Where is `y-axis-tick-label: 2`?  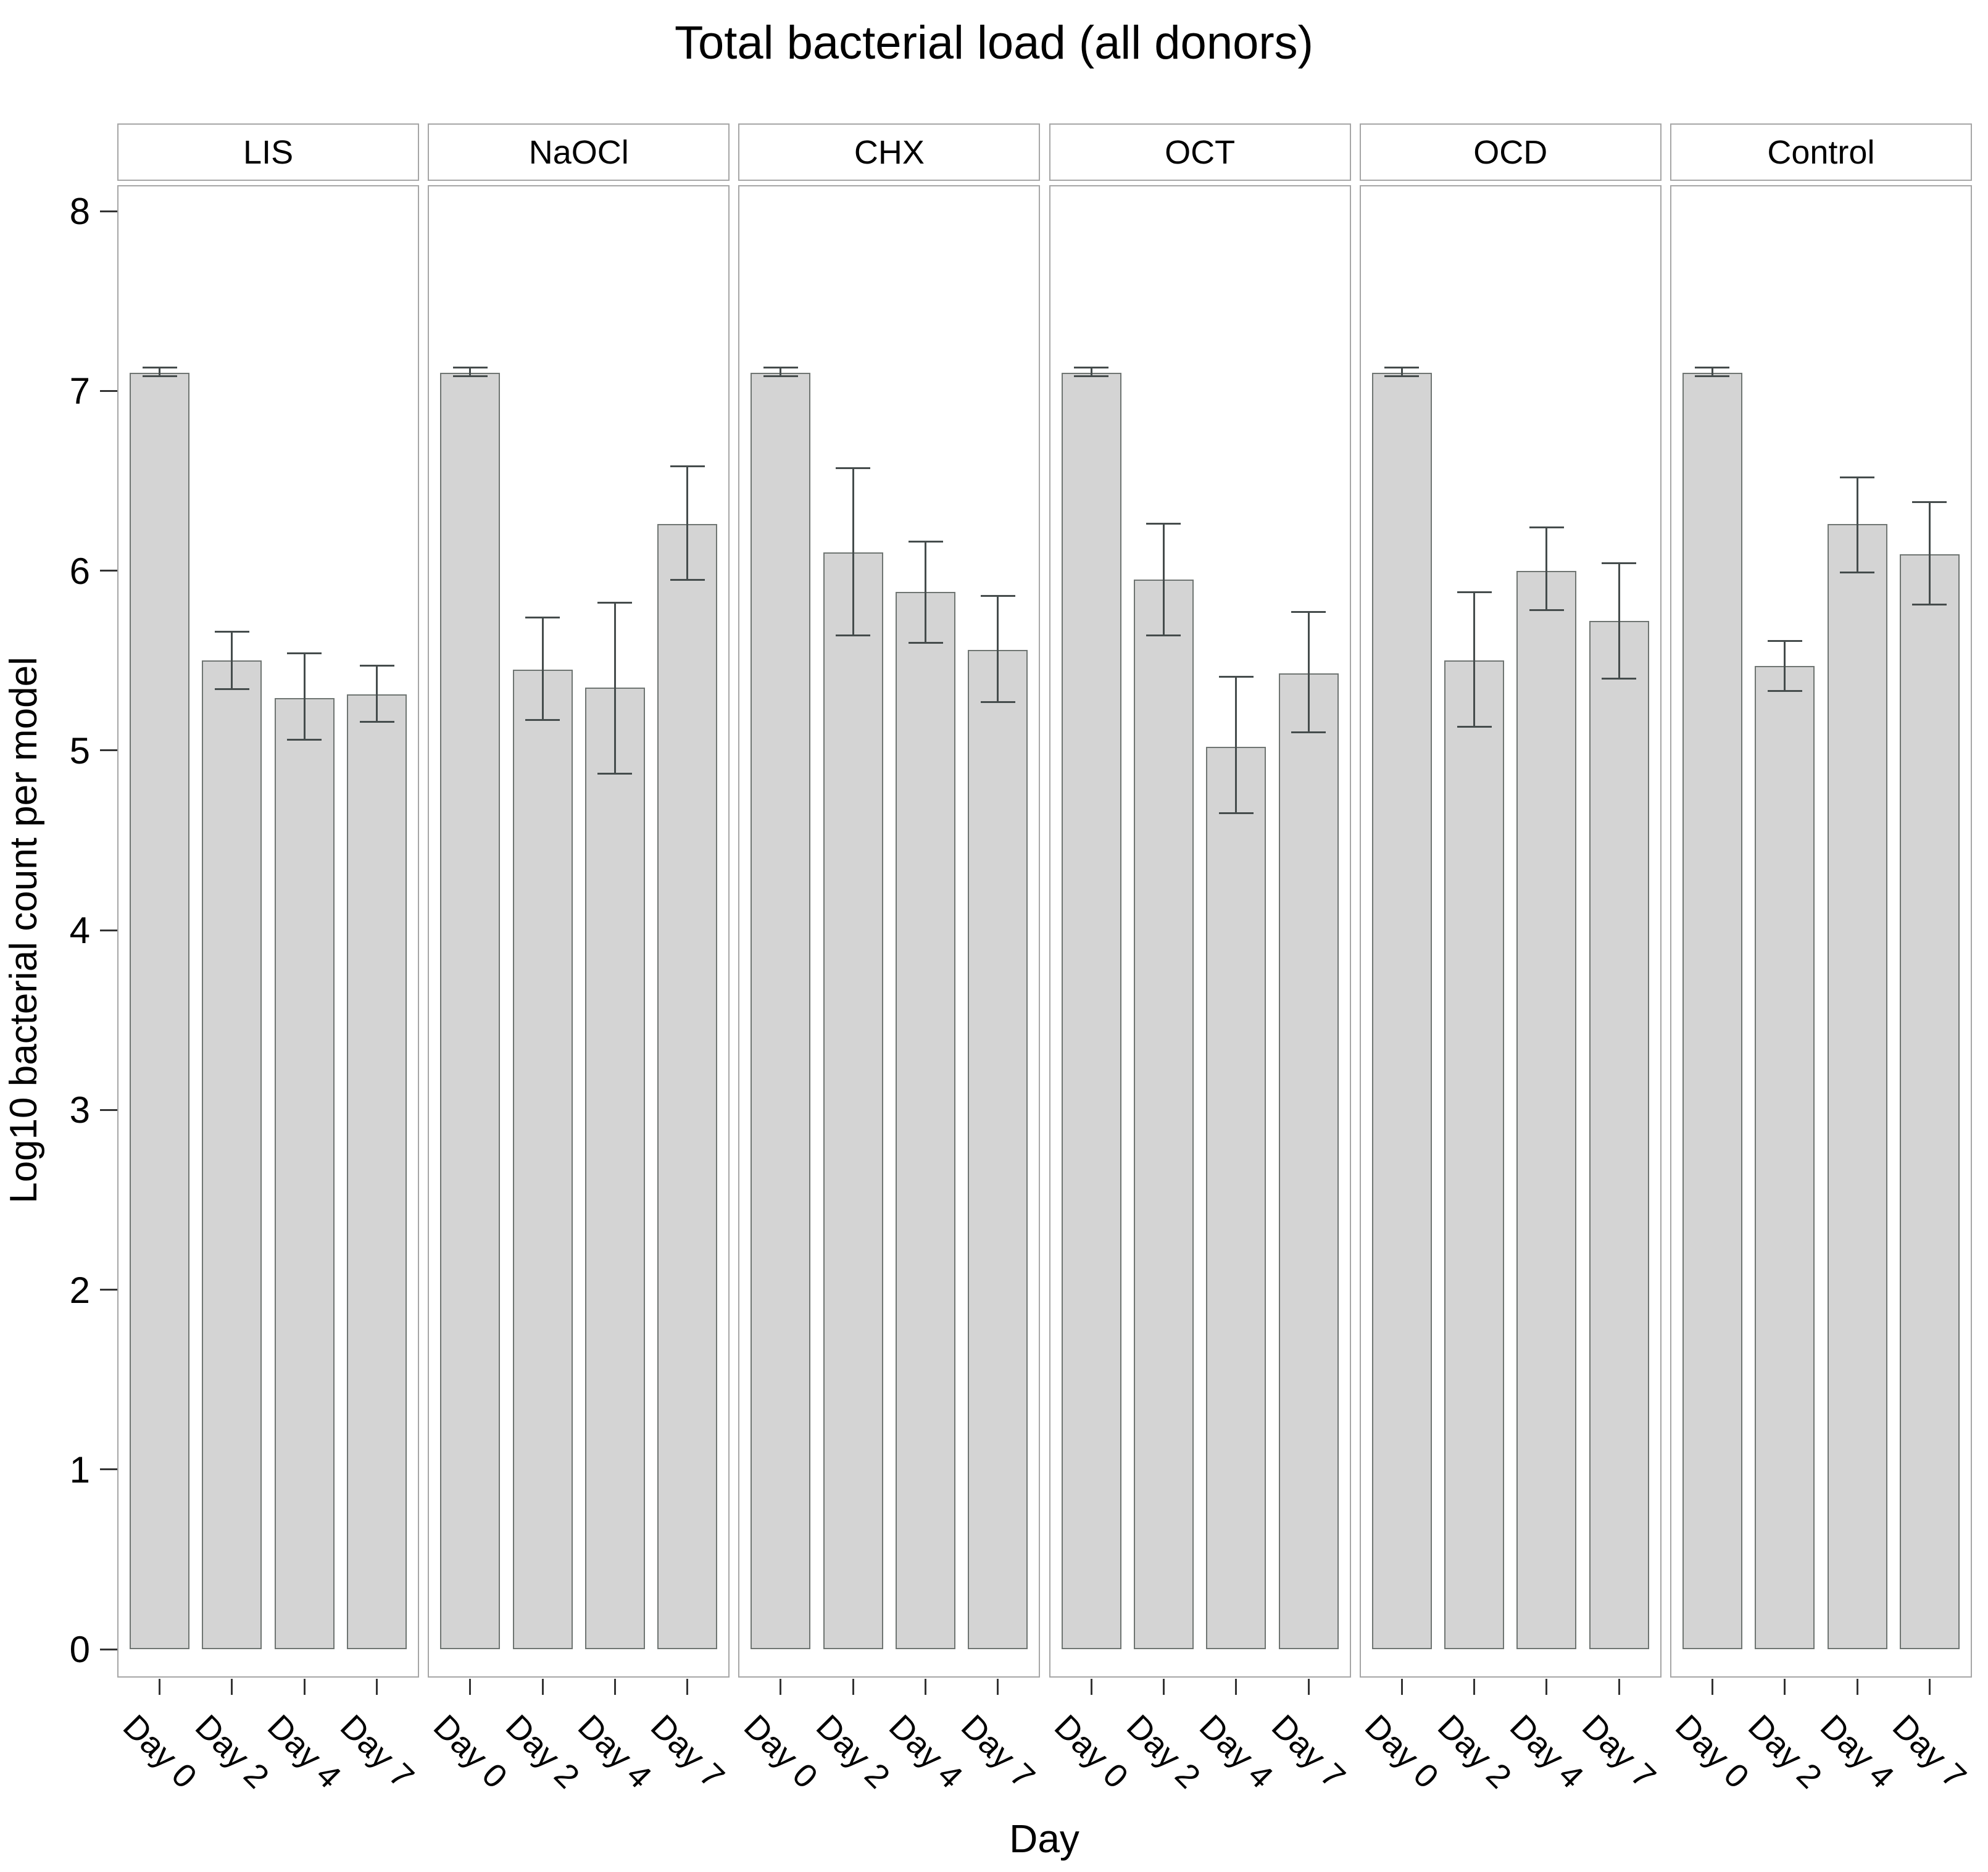 y-axis-tick-label: 2 is located at coordinates (79, 1290).